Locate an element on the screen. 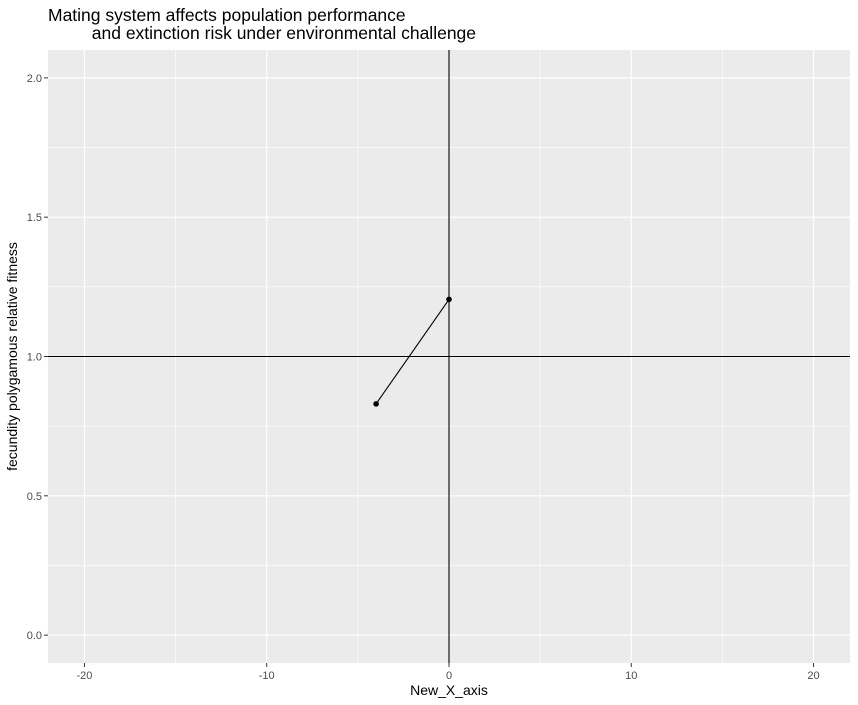  y-axis-title: fecundity polygamous relative fitness is located at coordinates (12, 356).